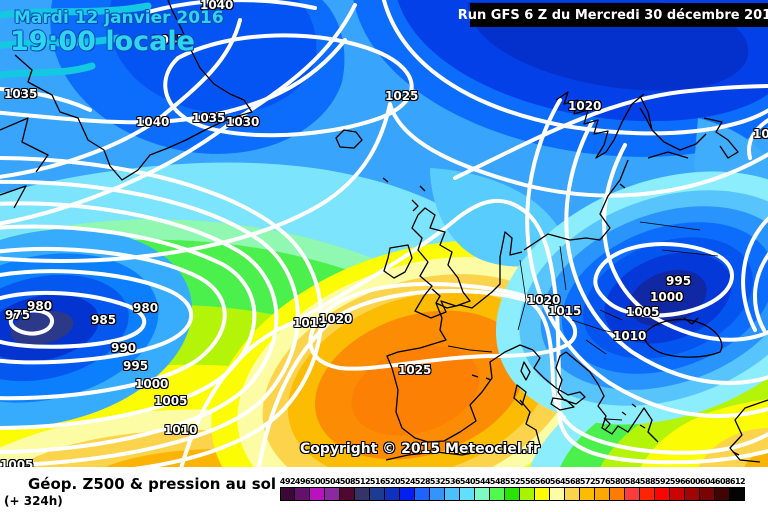  I want to click on run-info-text: Run GFS 6 Z du Mercredi 30 décembre 2015, so click(612, 15).